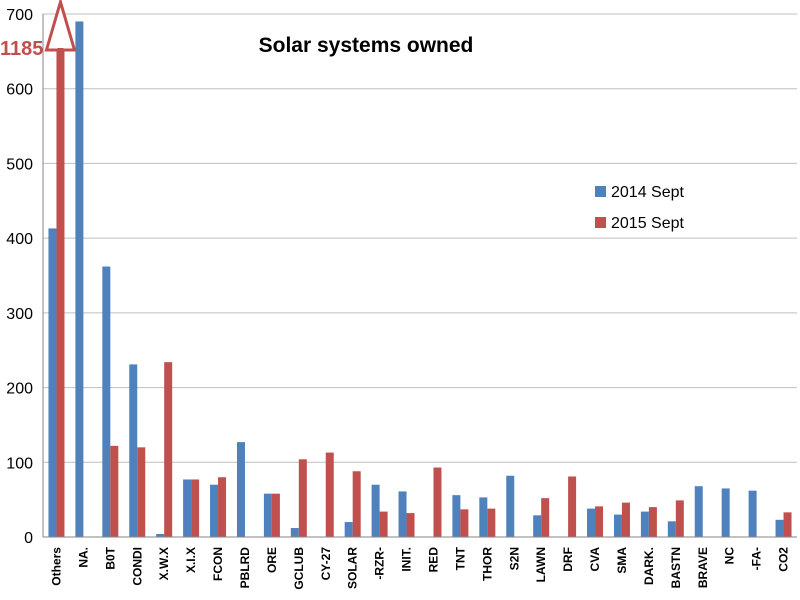 This screenshot has height=600, width=800. I want to click on bar-s2n-2014, so click(510, 506).